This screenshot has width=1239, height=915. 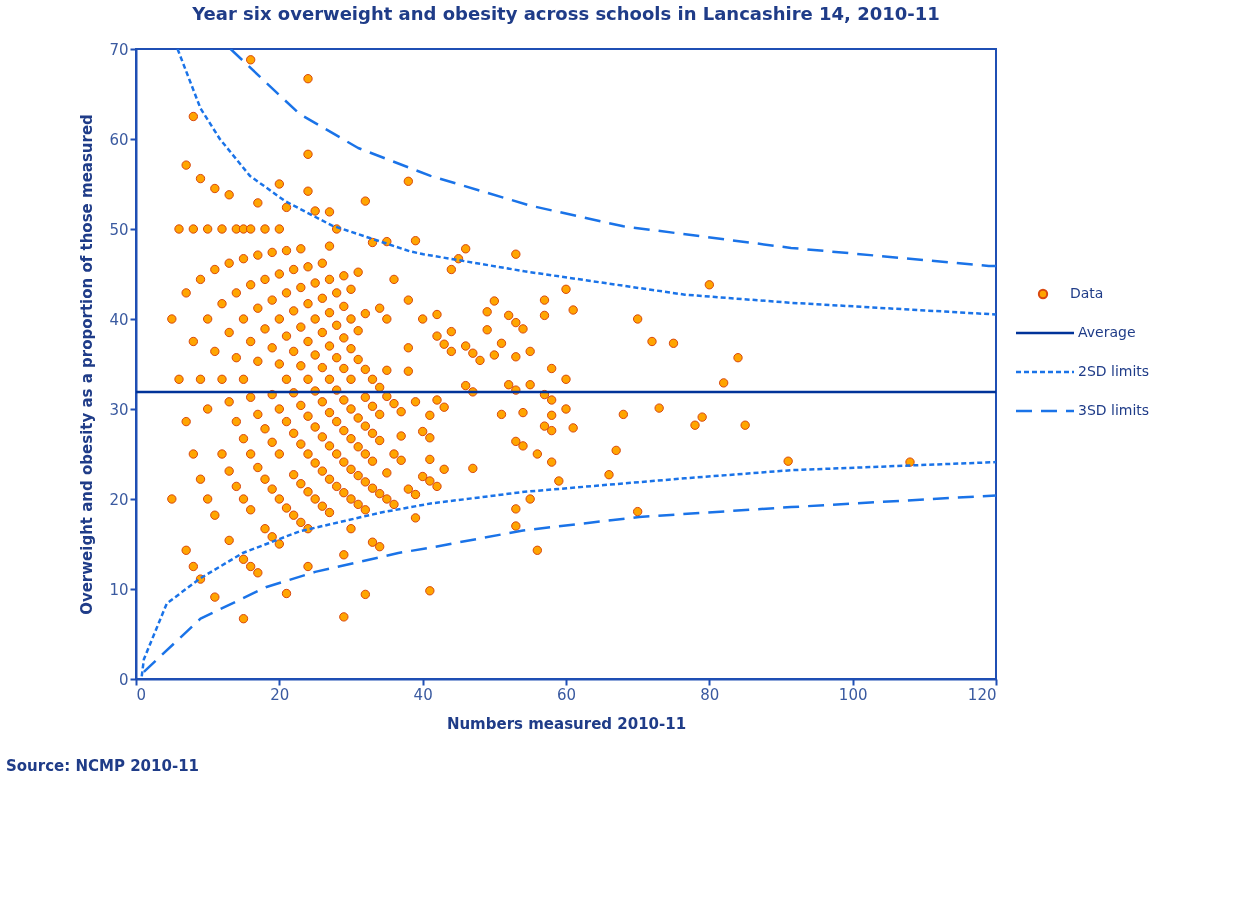 What do you see at coordinates (119, 139) in the screenshot?
I see `y-tick-label: 60` at bounding box center [119, 139].